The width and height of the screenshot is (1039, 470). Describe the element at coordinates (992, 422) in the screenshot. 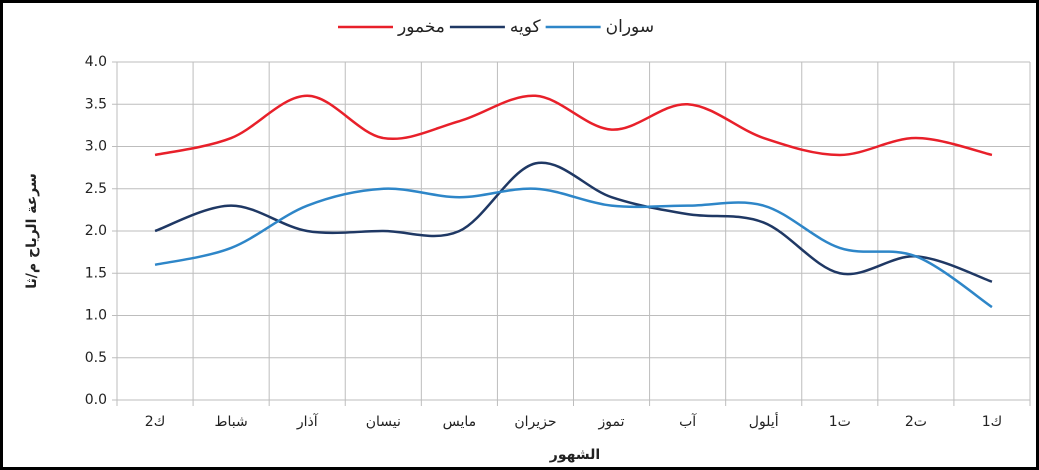

I see `x-tick-label: ك1` at that location.